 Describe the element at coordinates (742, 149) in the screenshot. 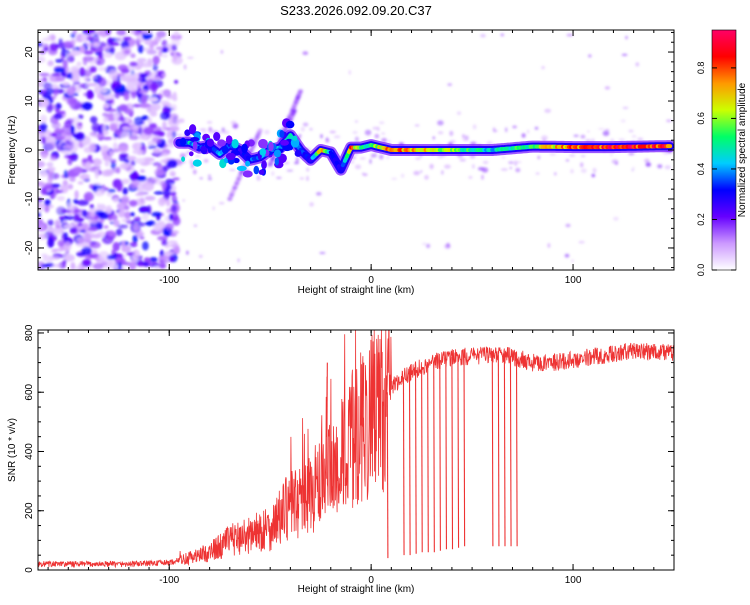

I see `colorbar-label: Normalized spectral amplitude` at that location.